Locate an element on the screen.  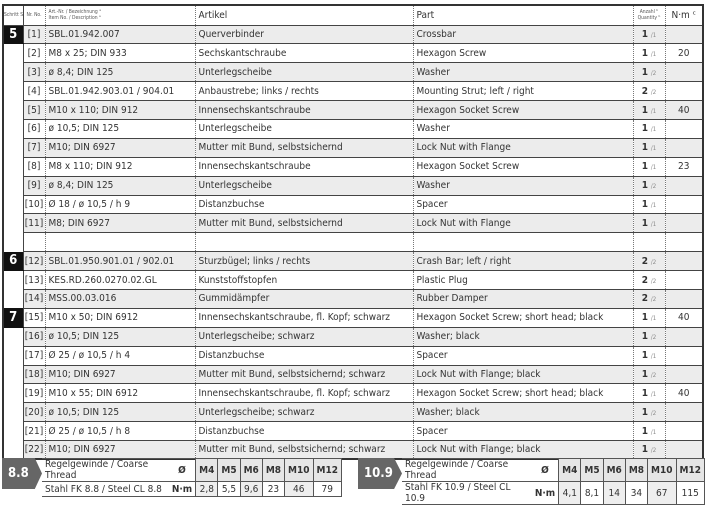
table-row is located at coordinates (353, 242).